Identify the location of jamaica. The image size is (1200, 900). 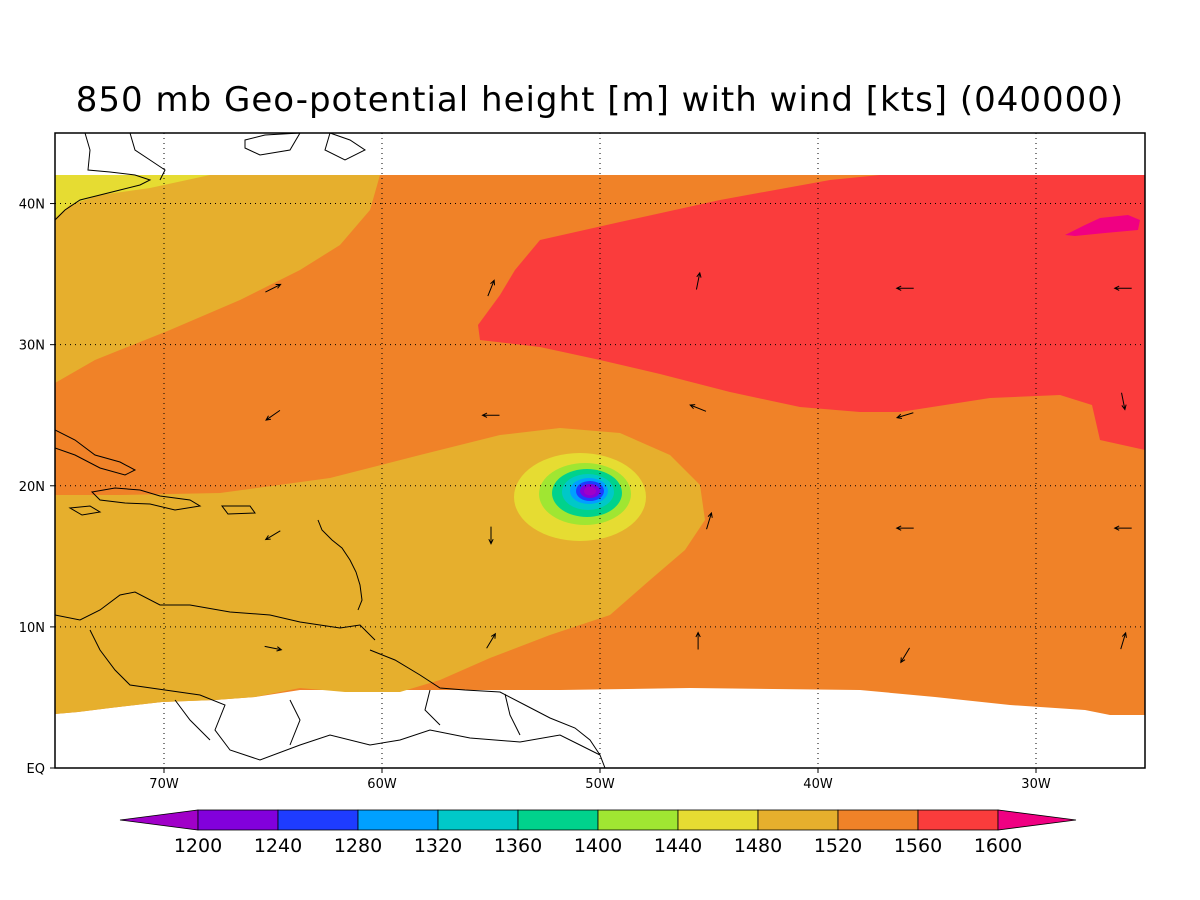
(85, 510).